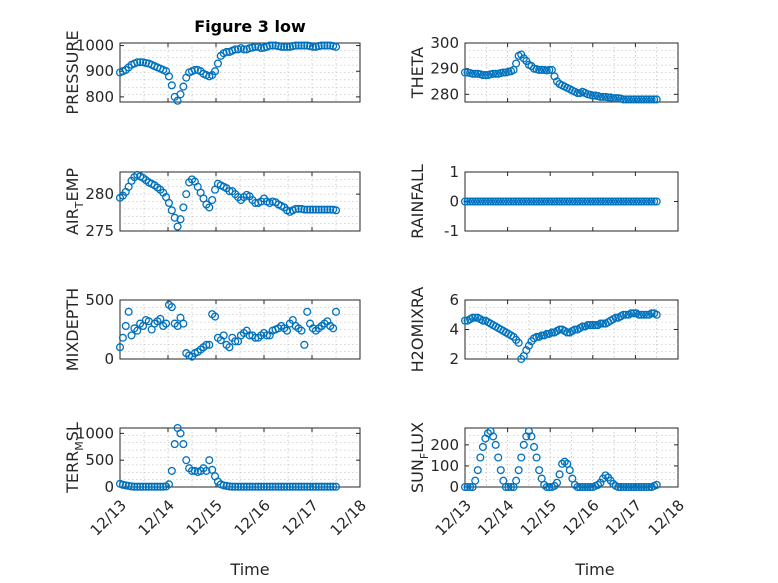 Image resolution: width=778 pixels, height=583 pixels. What do you see at coordinates (444, 445) in the screenshot?
I see `y-tick-label: 200` at bounding box center [444, 445].